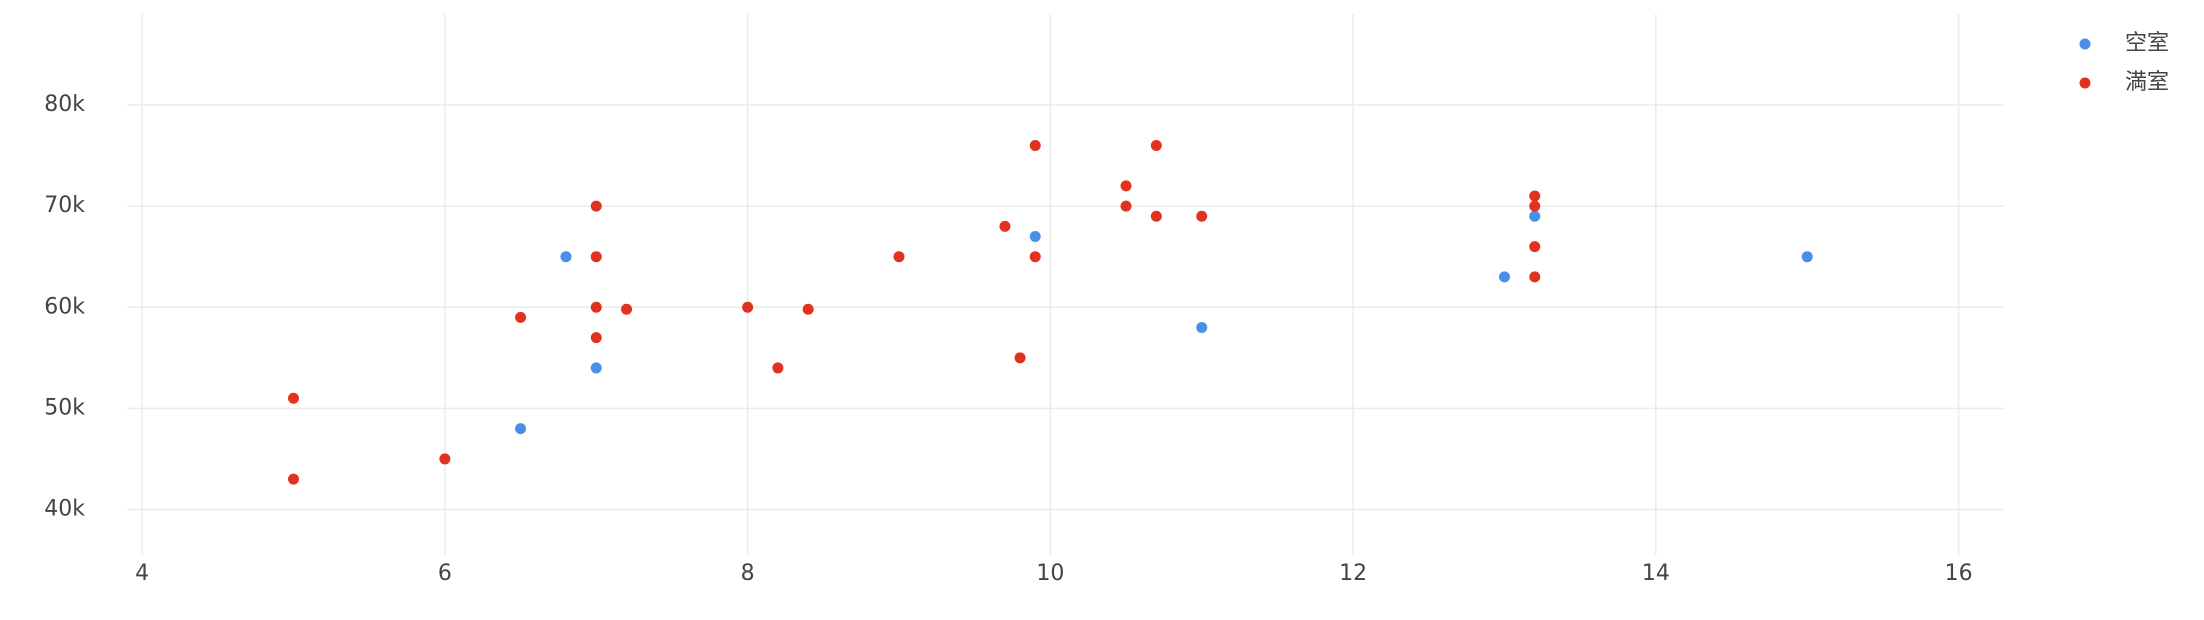 The height and width of the screenshot is (620, 2204). I want to click on x-tick-label: 8, so click(748, 573).